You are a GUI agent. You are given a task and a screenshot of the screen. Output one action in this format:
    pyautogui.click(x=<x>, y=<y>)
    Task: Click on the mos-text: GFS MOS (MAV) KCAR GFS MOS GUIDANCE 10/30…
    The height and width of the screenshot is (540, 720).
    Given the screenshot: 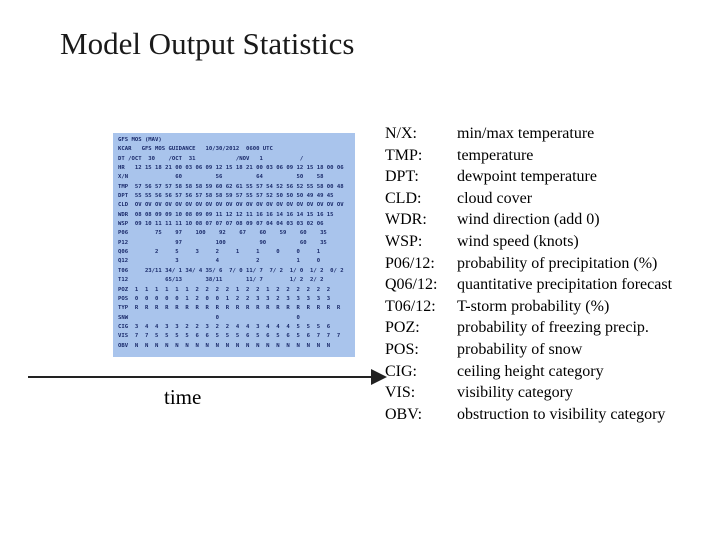 What is the action you would take?
    pyautogui.click(x=236, y=243)
    